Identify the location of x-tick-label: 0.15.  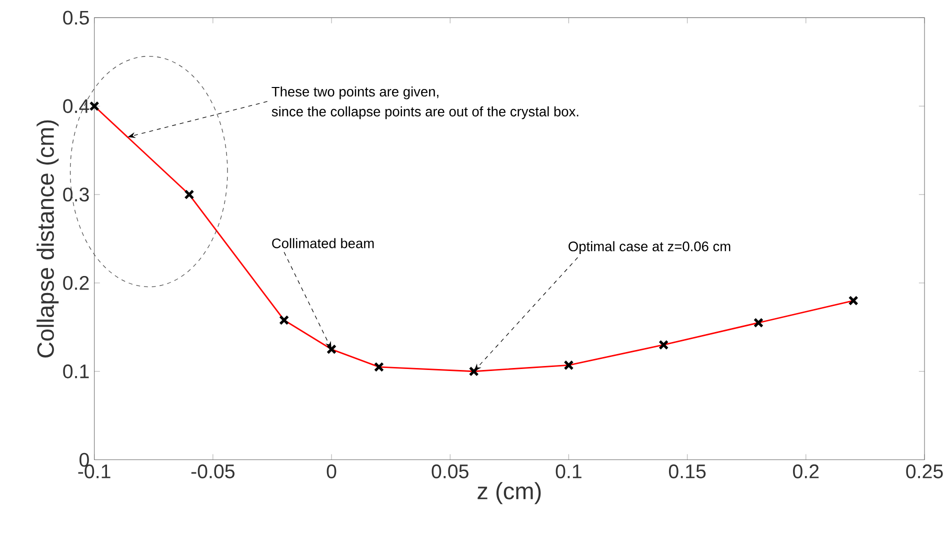
(687, 471).